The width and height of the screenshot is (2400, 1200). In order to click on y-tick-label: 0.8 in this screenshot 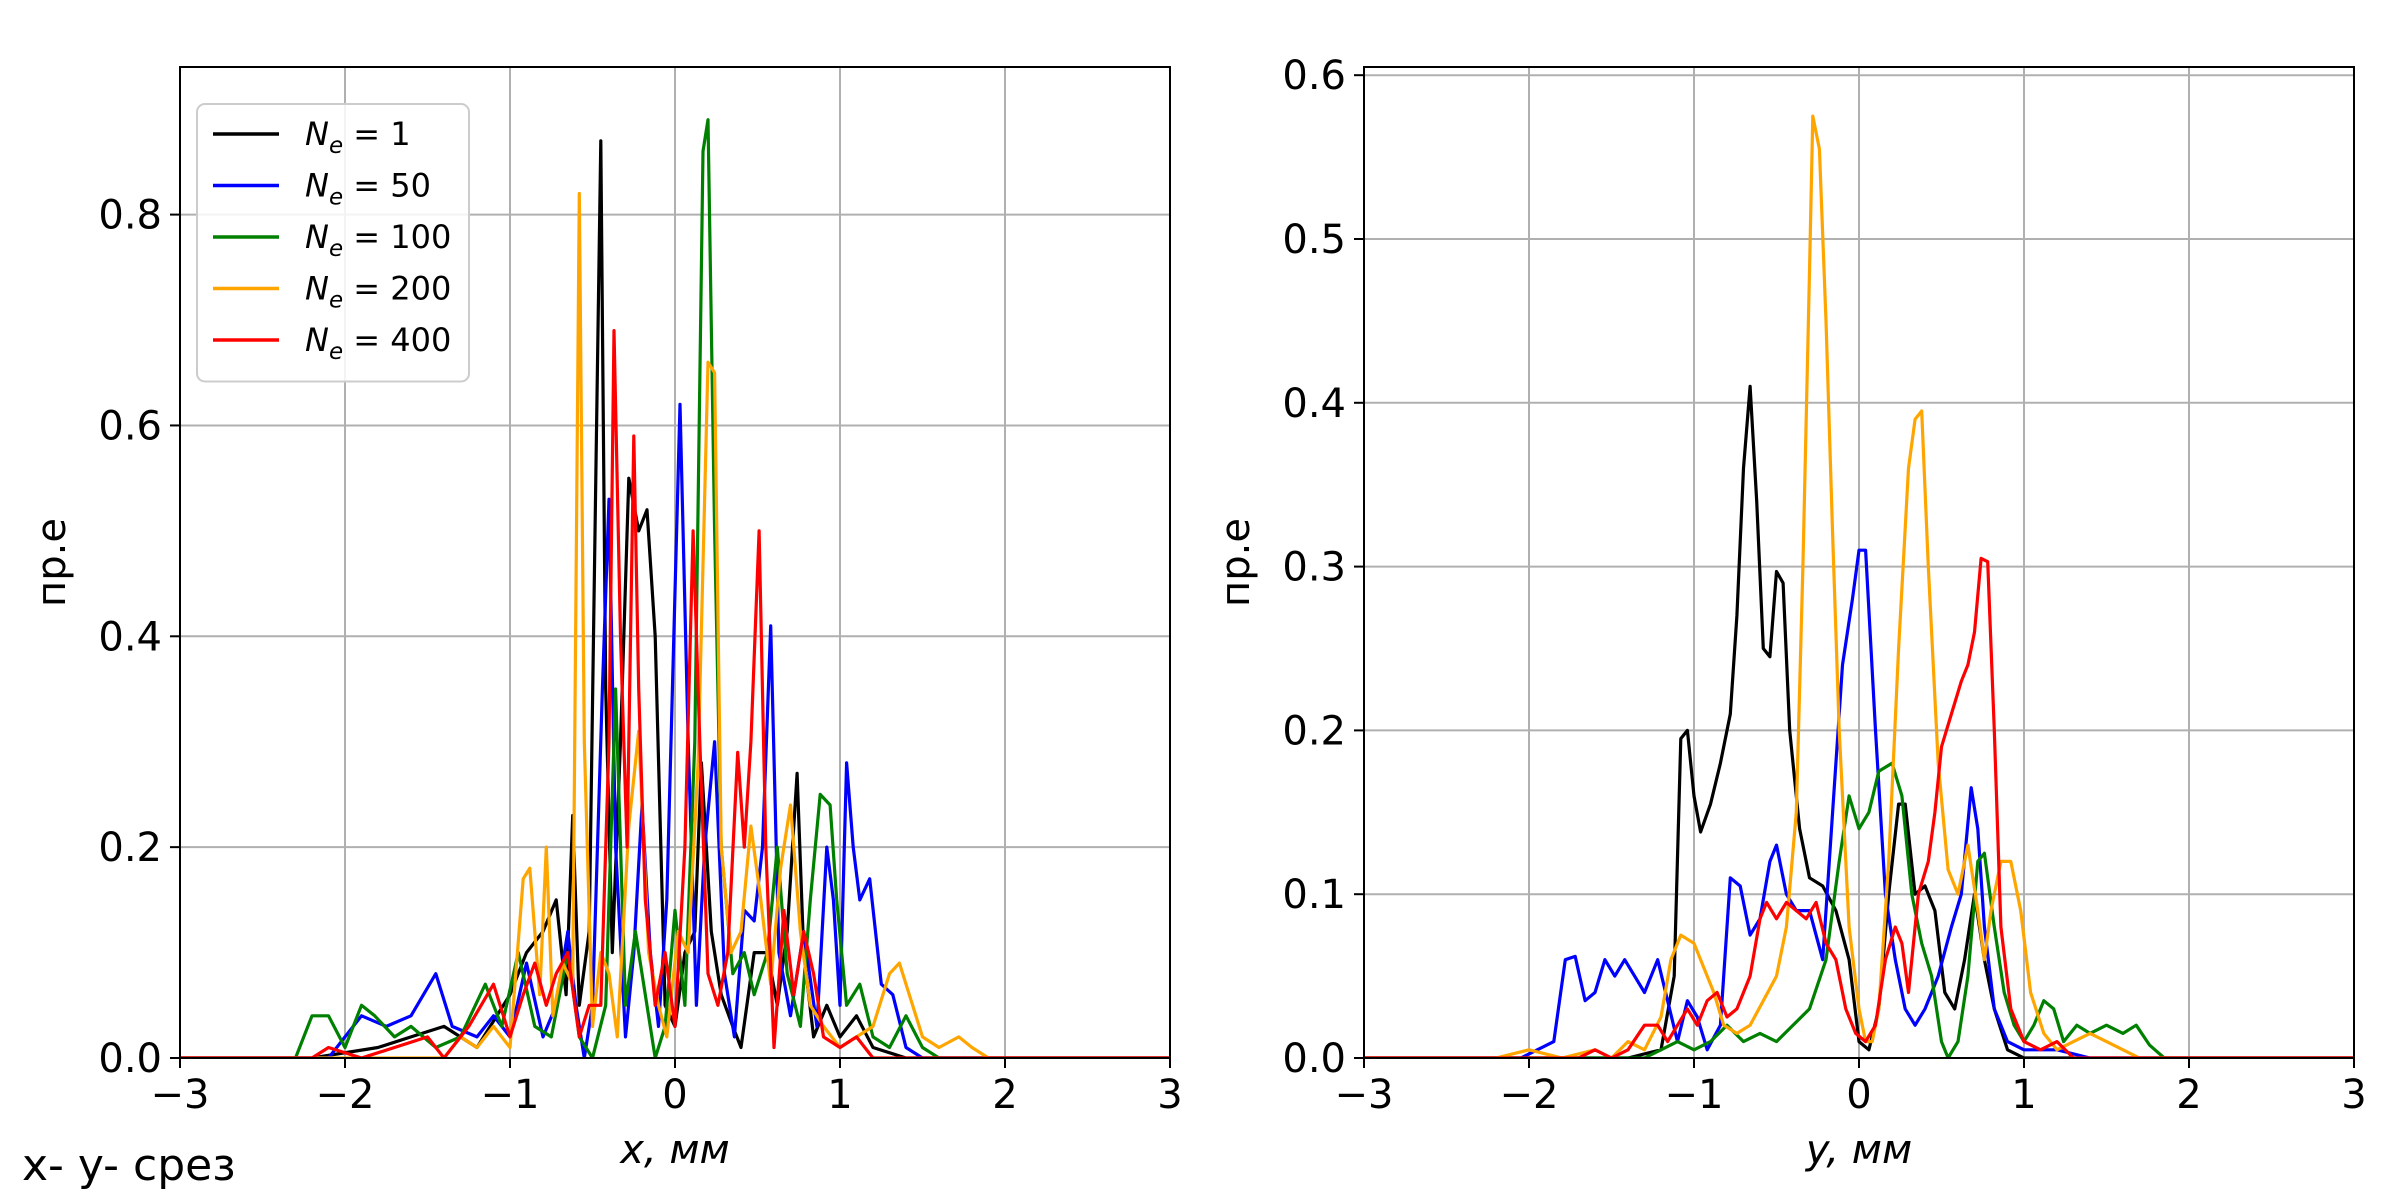, I will do `click(130, 216)`.